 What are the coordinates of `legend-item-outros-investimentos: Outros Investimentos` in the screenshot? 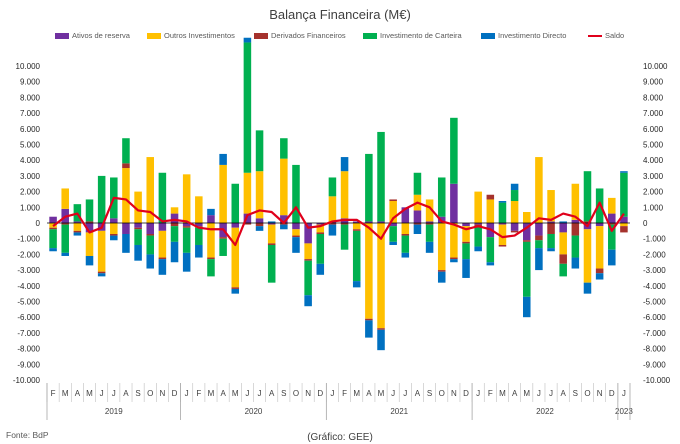 It's located at (191, 35).